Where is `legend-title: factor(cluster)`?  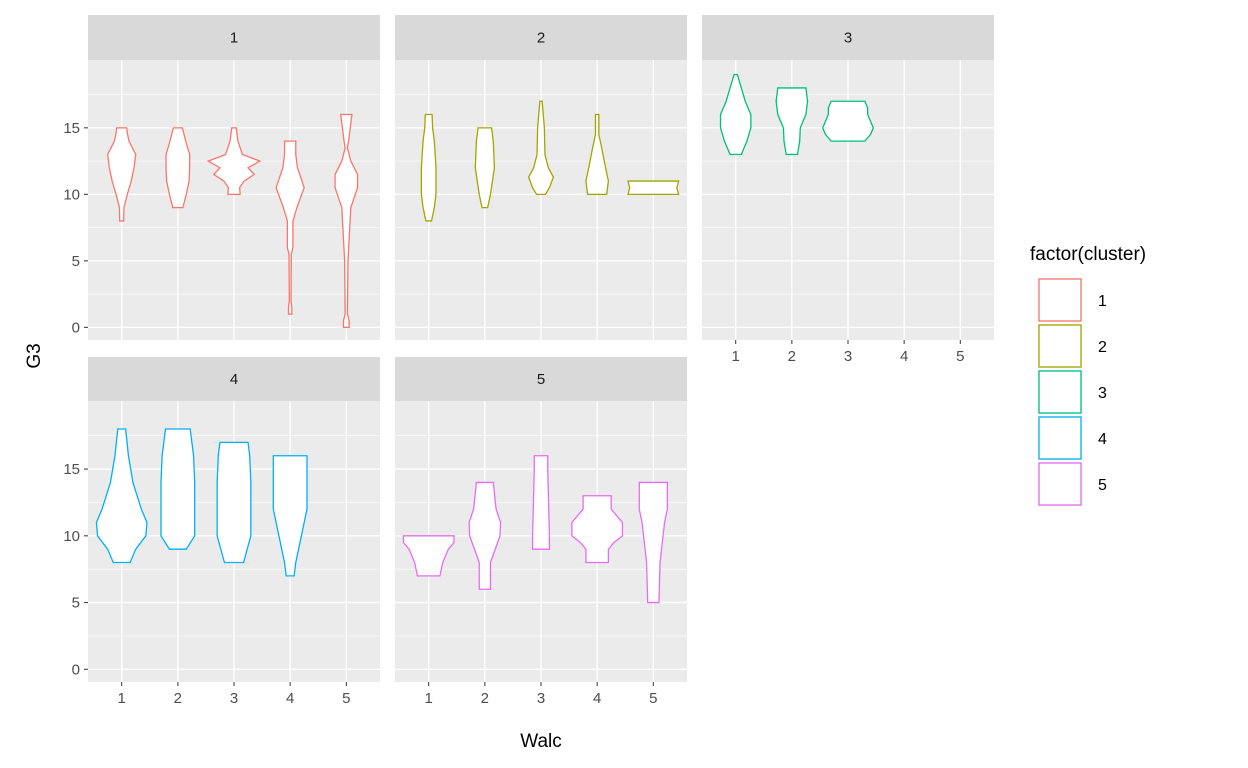 legend-title: factor(cluster) is located at coordinates (1088, 254).